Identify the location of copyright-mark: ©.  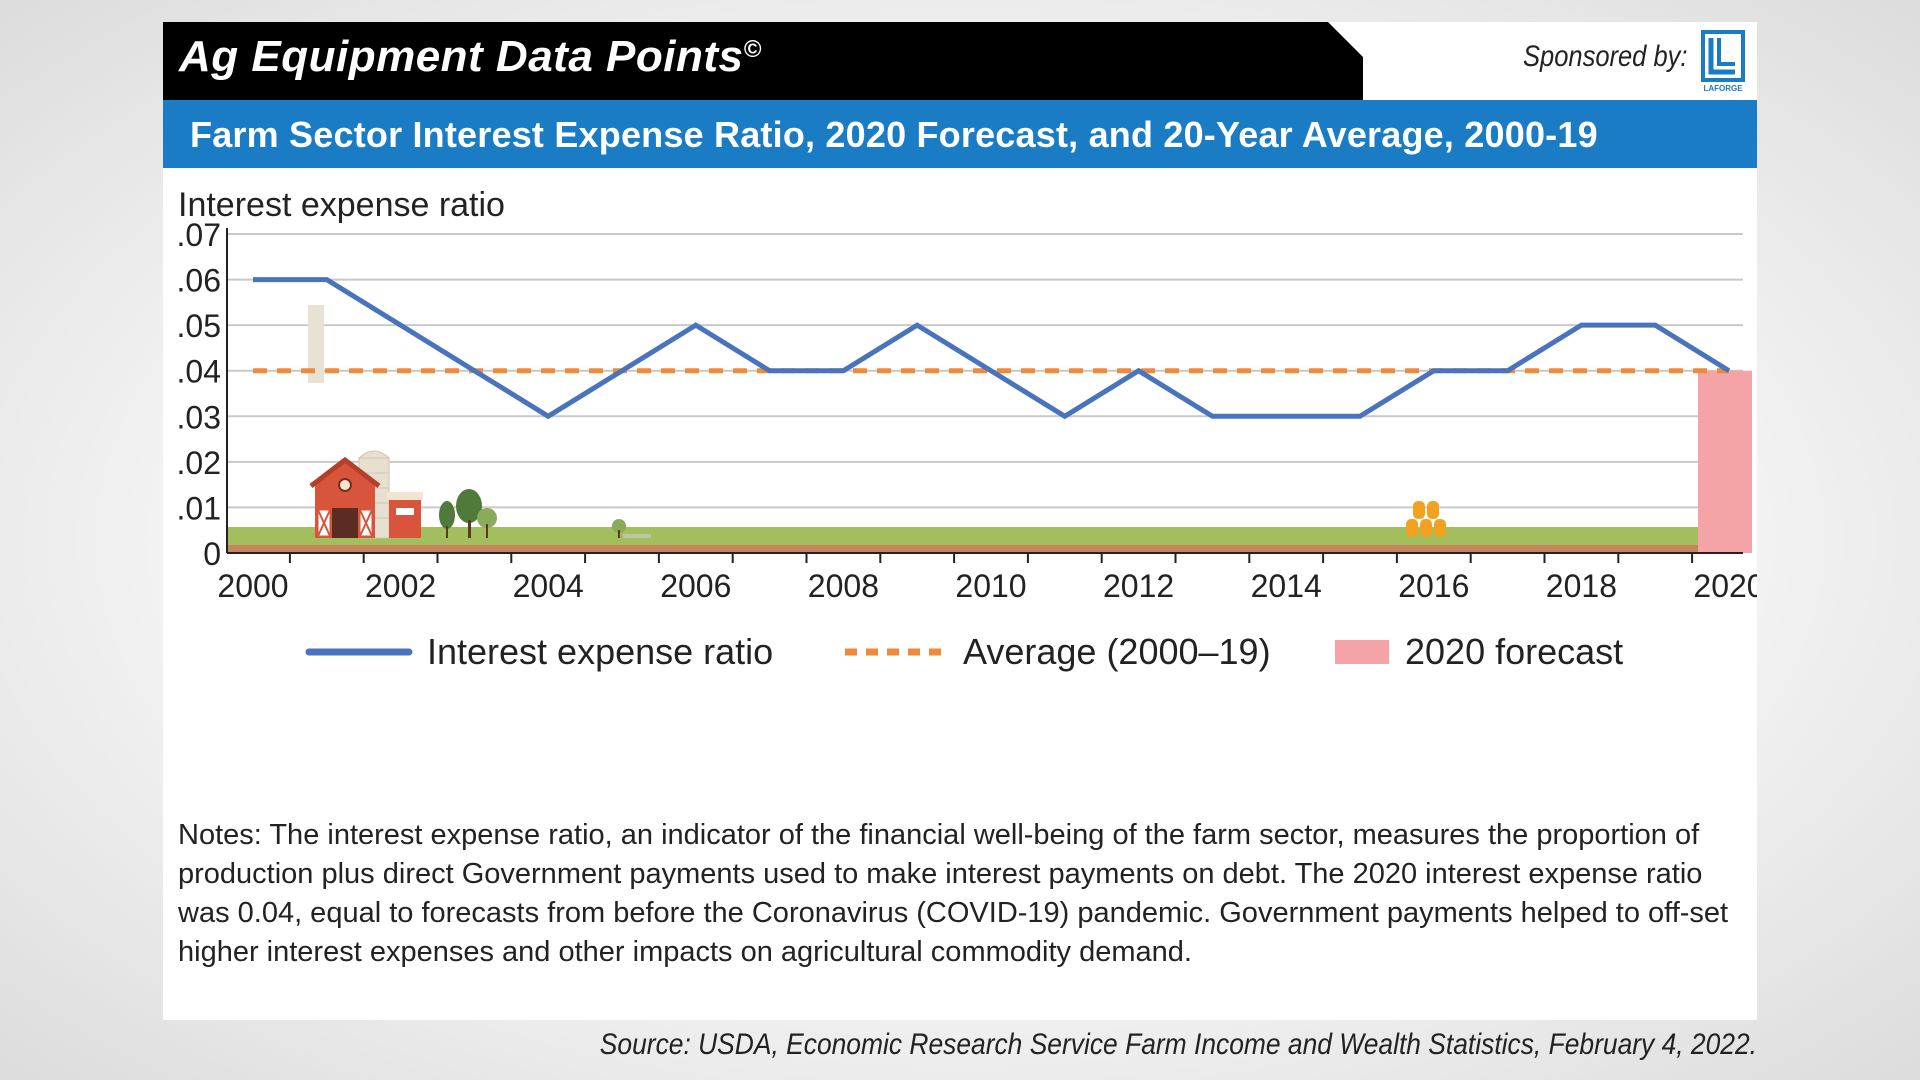
(752, 49).